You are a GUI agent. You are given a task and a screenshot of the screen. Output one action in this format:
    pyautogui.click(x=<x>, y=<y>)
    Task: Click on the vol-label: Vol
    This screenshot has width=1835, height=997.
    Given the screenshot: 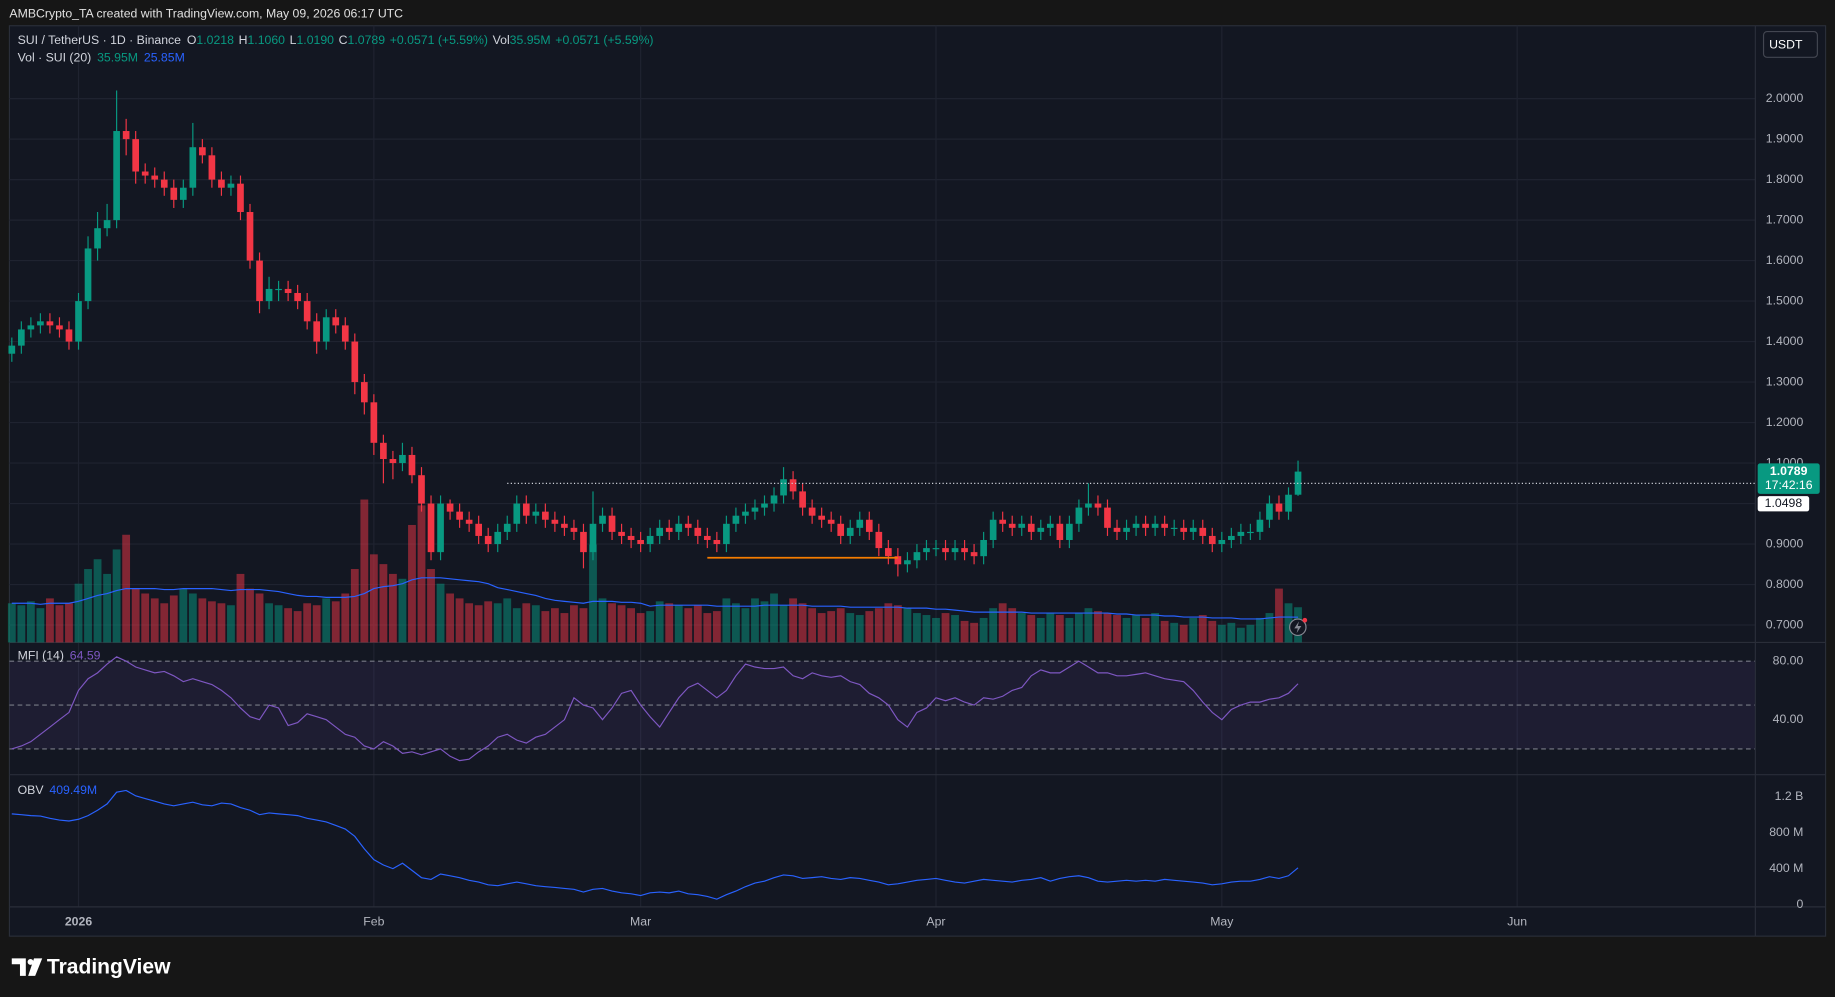 What is the action you would take?
    pyautogui.click(x=501, y=40)
    